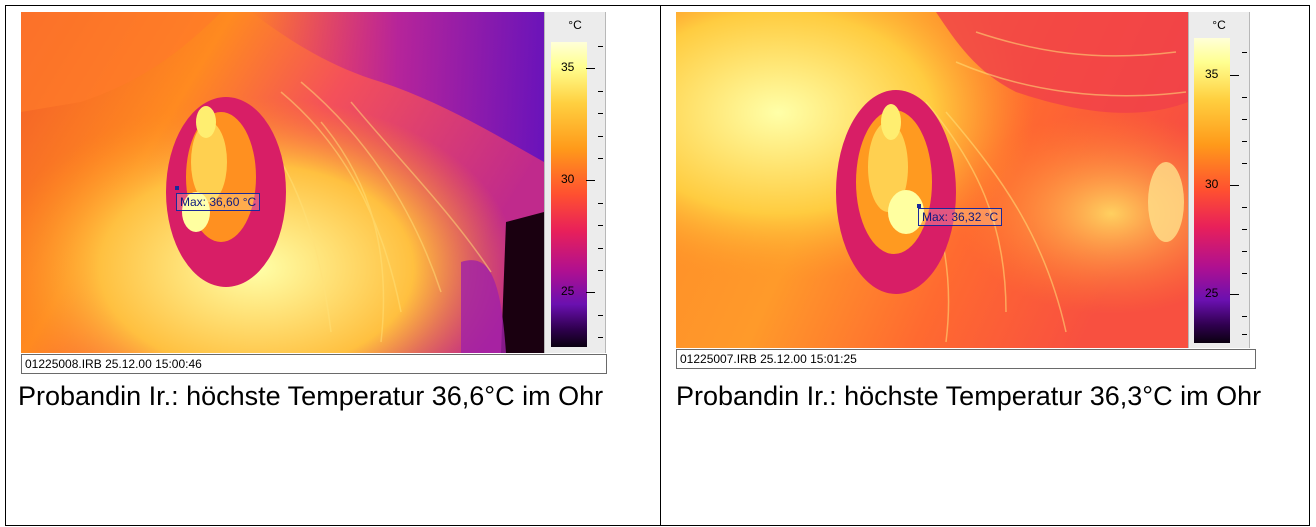 The width and height of the screenshot is (1316, 527). I want to click on column-divider, so click(660, 265).